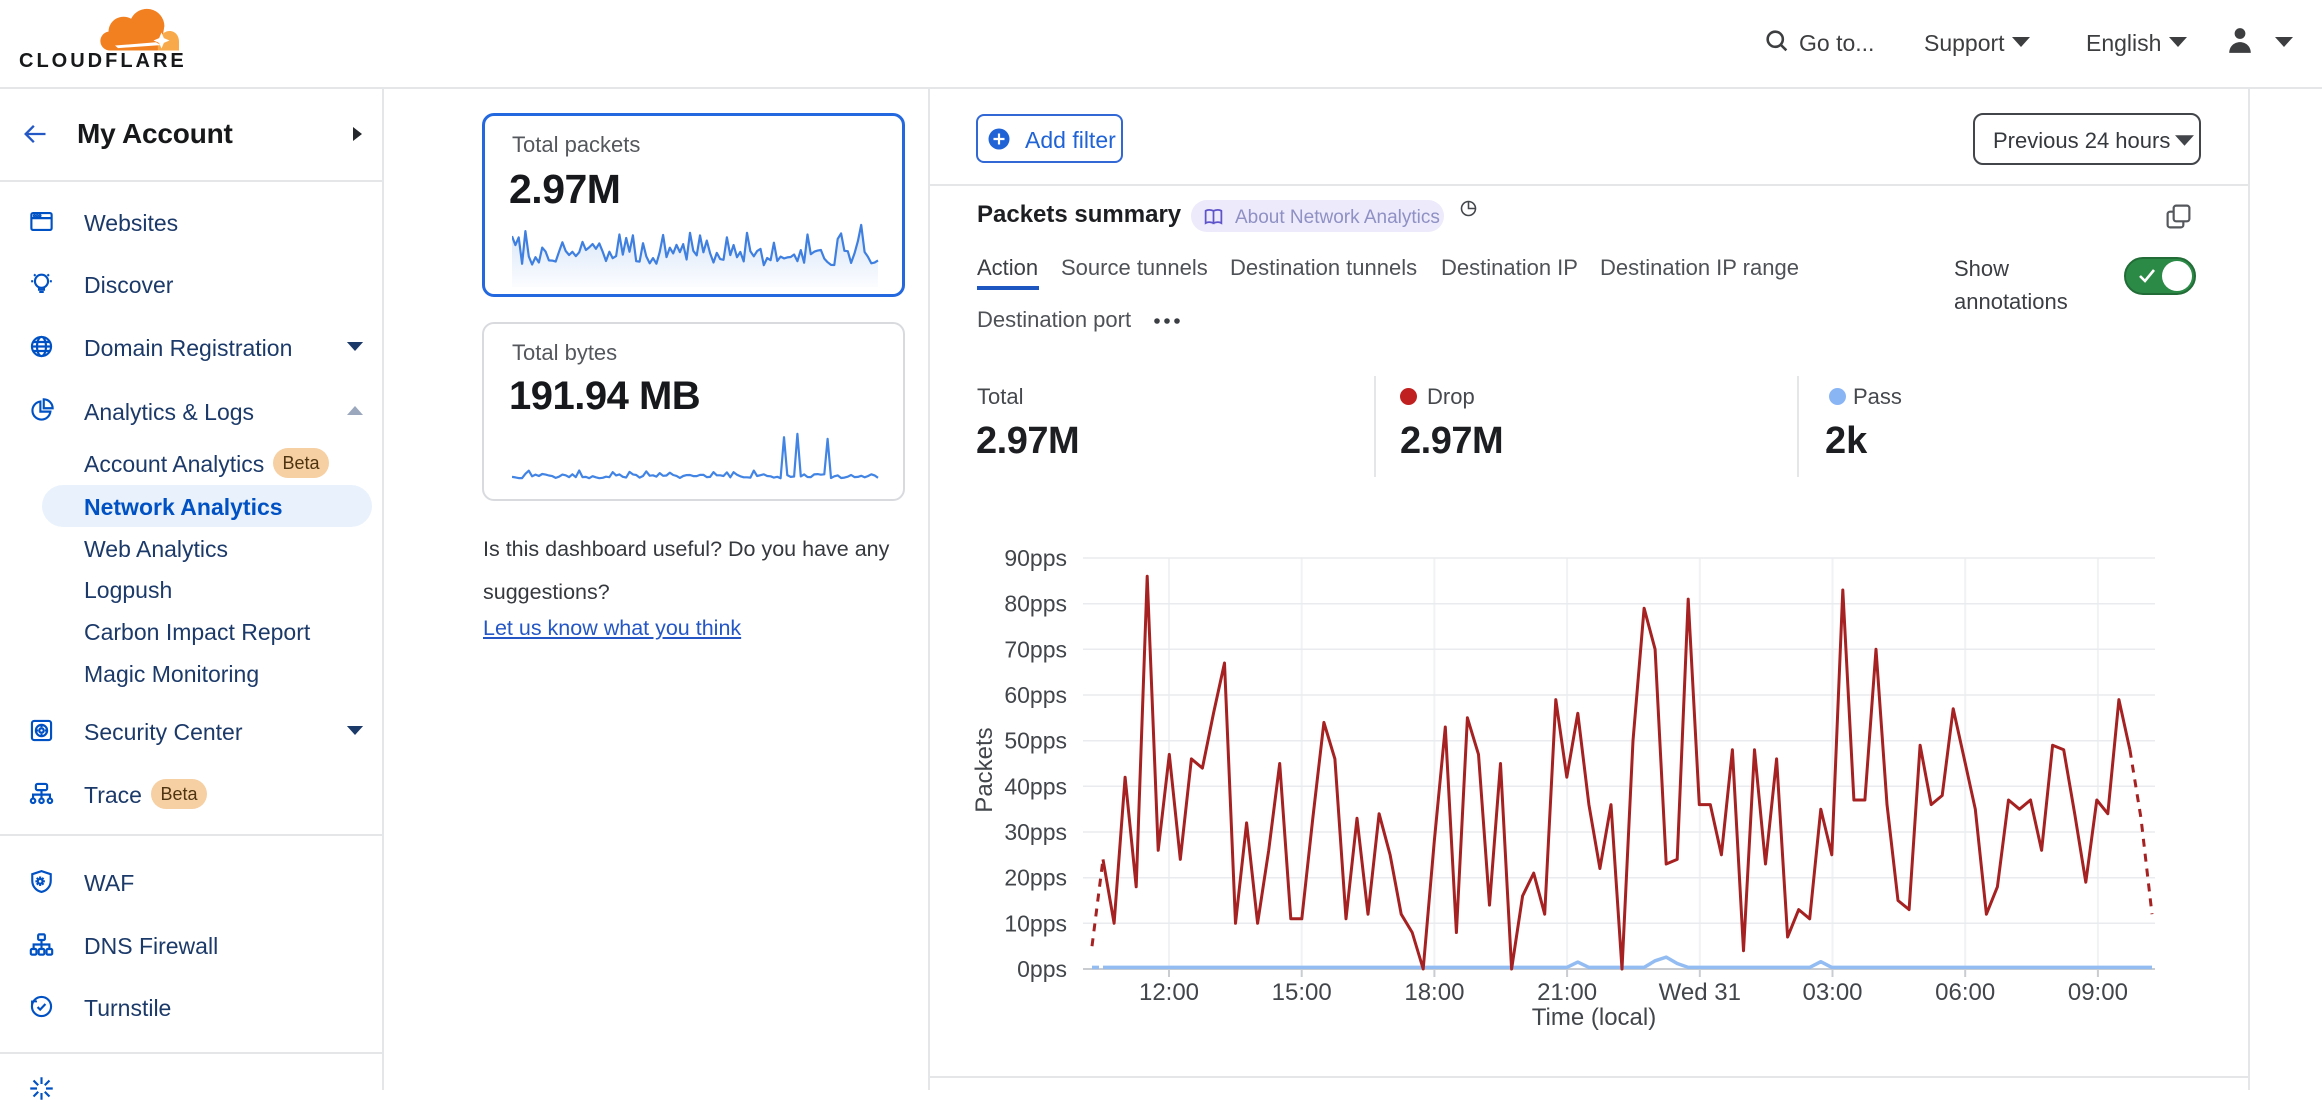  What do you see at coordinates (1035, 878) in the screenshot?
I see `svg-text: 20pps` at bounding box center [1035, 878].